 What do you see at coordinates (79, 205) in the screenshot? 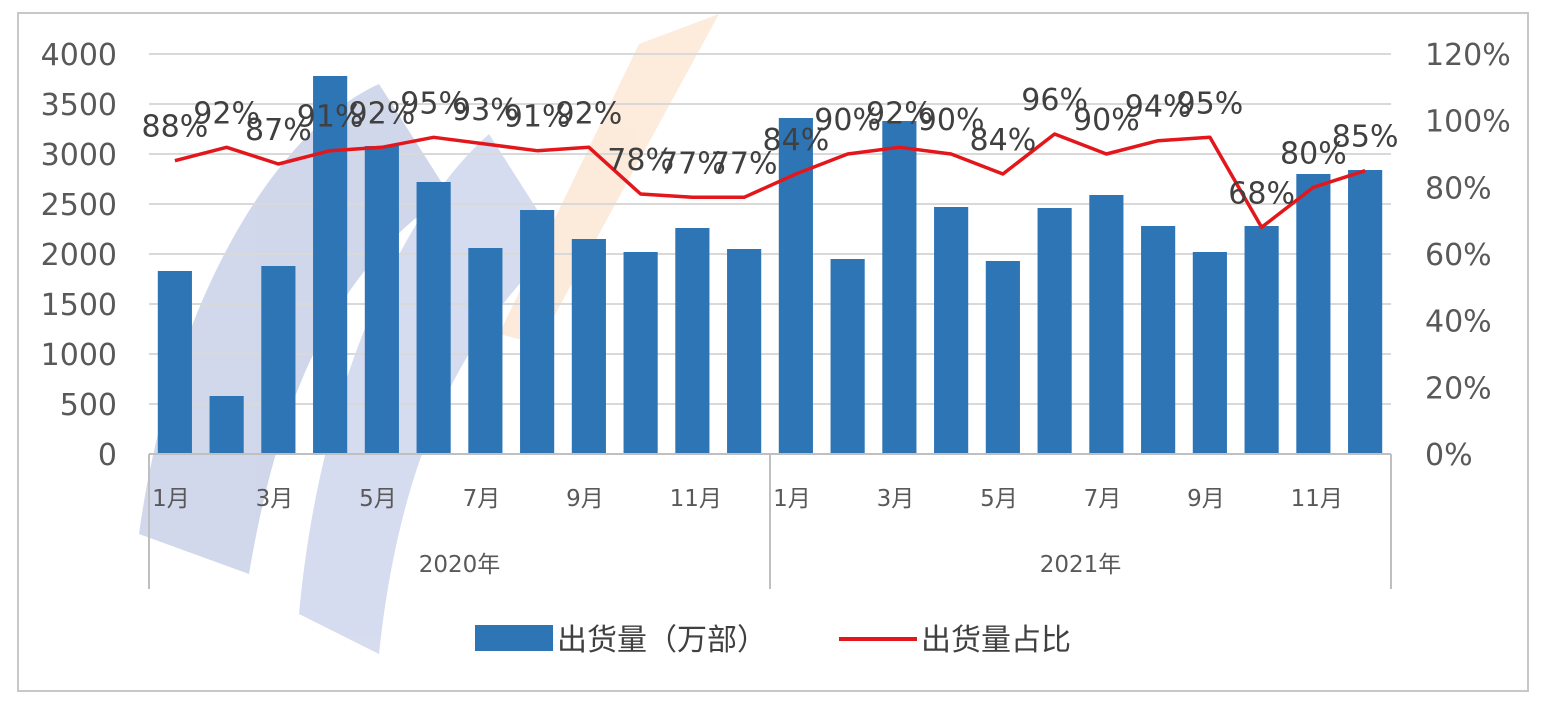
I see `y-left-tick-label: 2500` at bounding box center [79, 205].